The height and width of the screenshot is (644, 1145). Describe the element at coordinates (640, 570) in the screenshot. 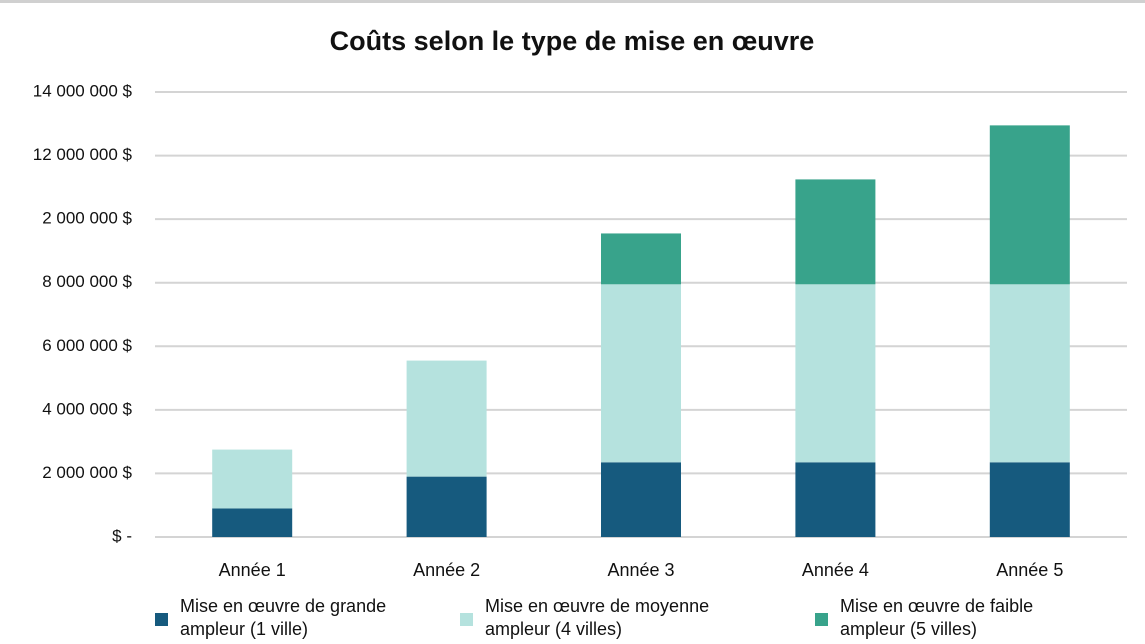

I see `x-tick-label: Année 3` at that location.